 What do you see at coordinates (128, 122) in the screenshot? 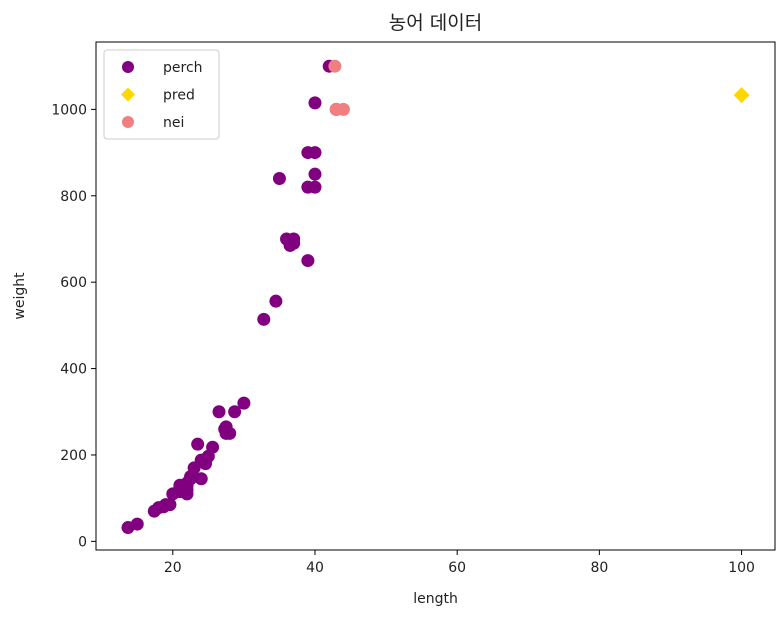
I see `legend-marker-nei` at bounding box center [128, 122].